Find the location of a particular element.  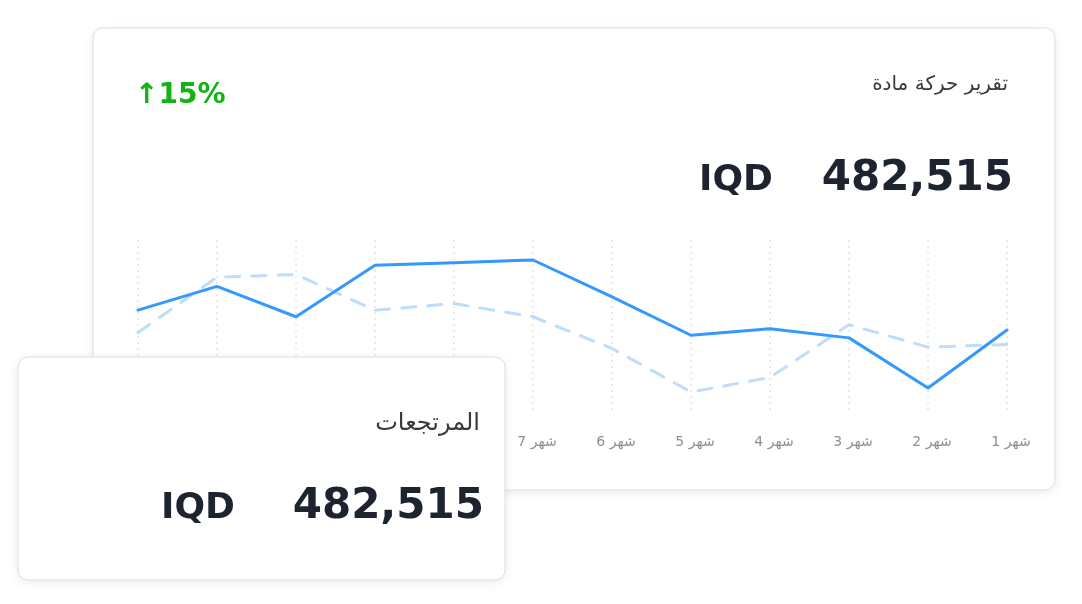

text: ↑15% is located at coordinates (180, 93).